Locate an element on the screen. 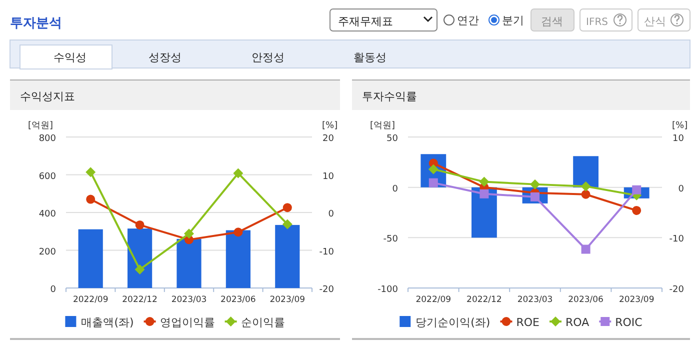  y-tick-label: 200 is located at coordinates (47, 252).